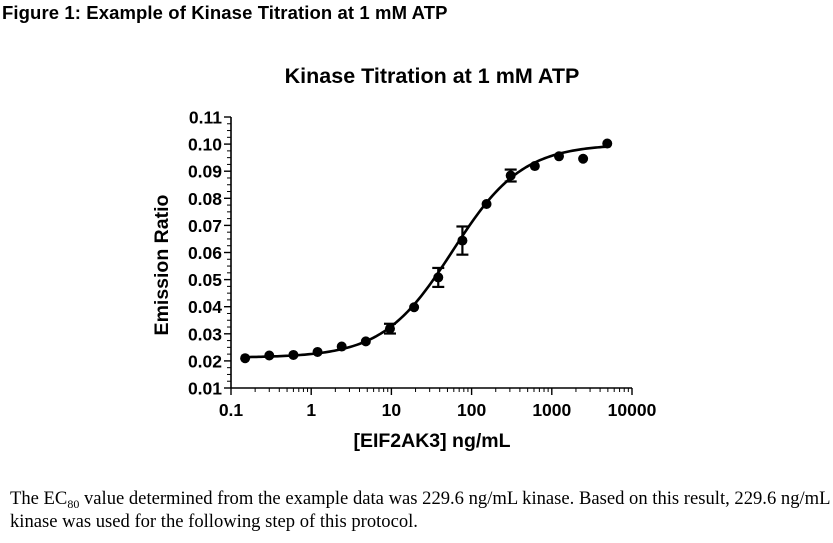 The image size is (833, 543). Describe the element at coordinates (431, 441) in the screenshot. I see `x-axis-label: [EIF2AK3] ng/mL` at that location.